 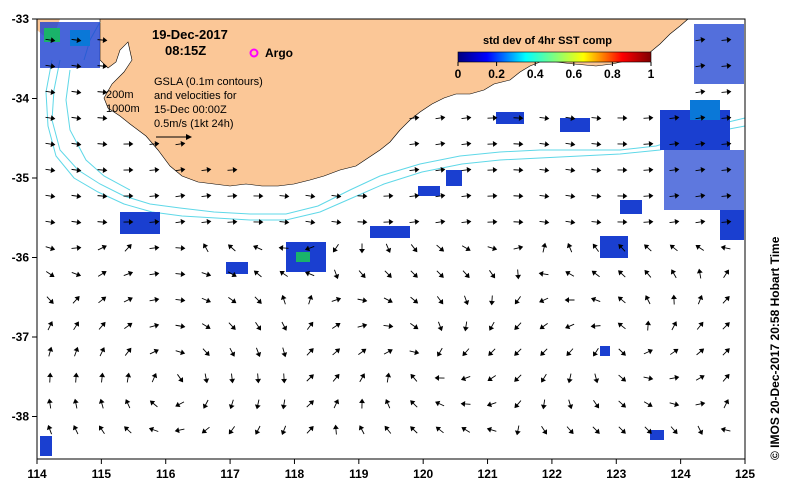 I want to click on colorbar-tick-label: 0.8, so click(x=612, y=74).